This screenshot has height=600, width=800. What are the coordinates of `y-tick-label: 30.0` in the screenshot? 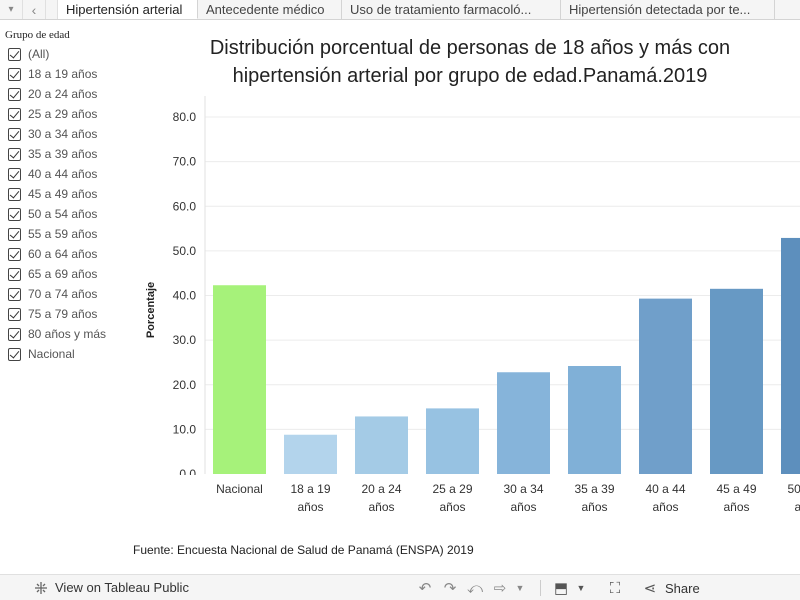 It's located at (185, 340).